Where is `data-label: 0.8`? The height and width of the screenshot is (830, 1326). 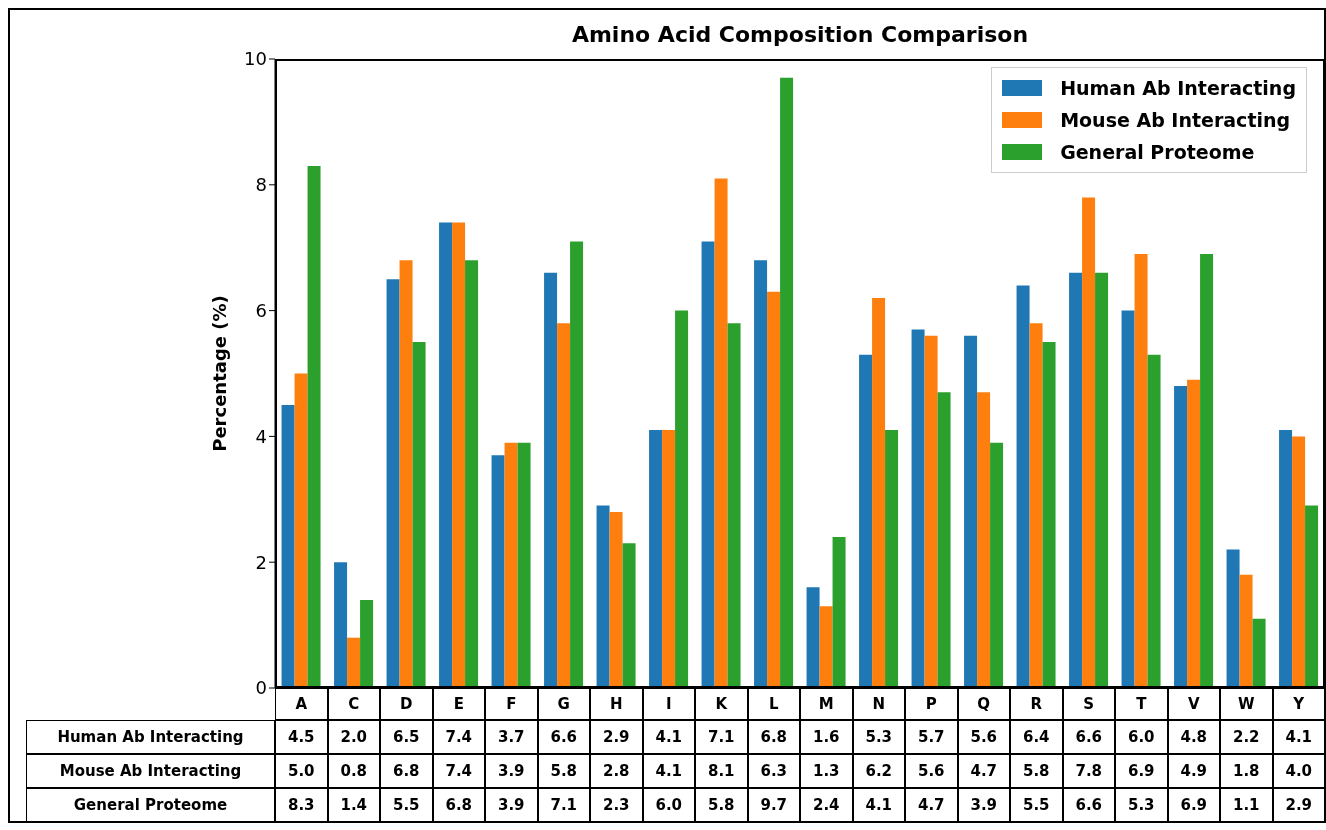 data-label: 0.8 is located at coordinates (353, 771).